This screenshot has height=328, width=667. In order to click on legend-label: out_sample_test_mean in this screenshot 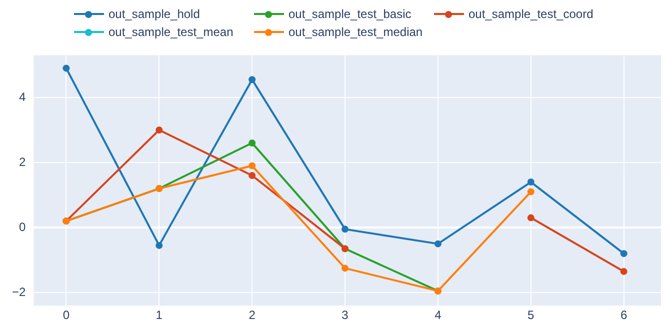, I will do `click(171, 32)`.